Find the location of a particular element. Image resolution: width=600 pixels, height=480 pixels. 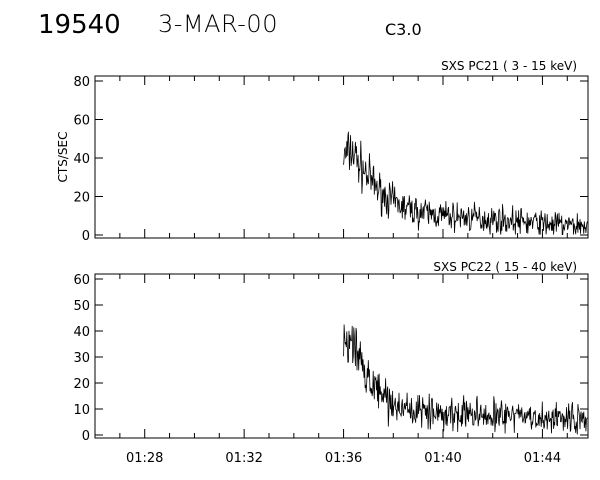

x-tick-label: 01:32 is located at coordinates (243, 458).